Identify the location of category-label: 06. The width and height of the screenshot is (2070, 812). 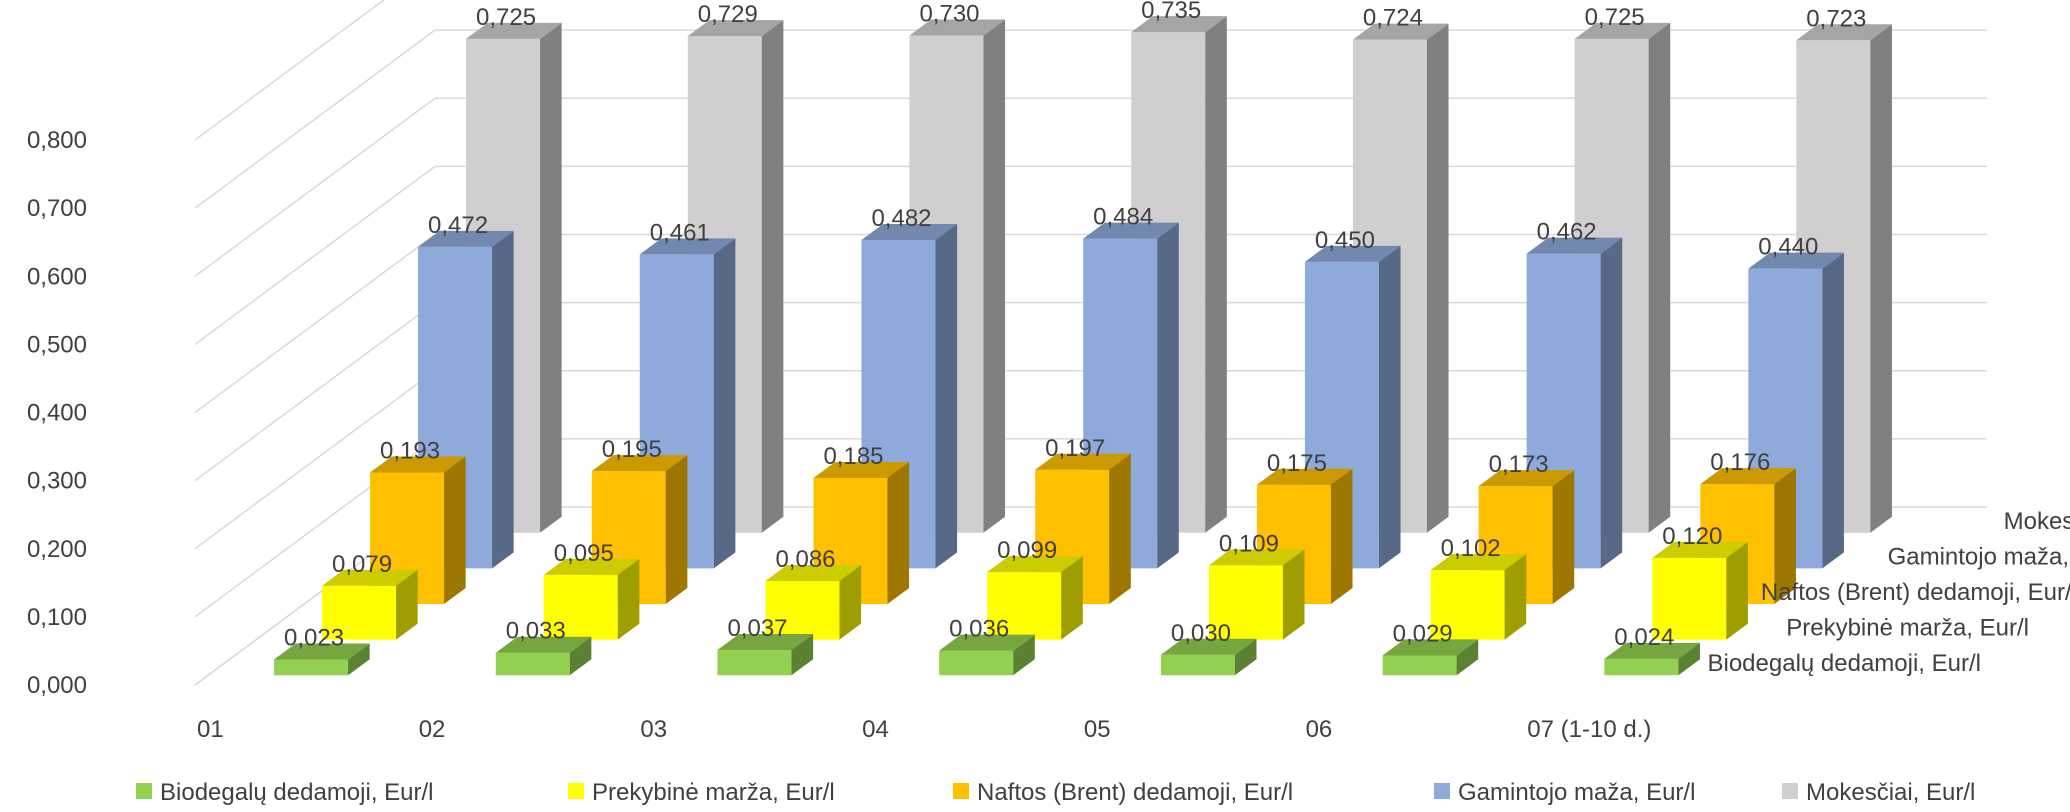
(1319, 729).